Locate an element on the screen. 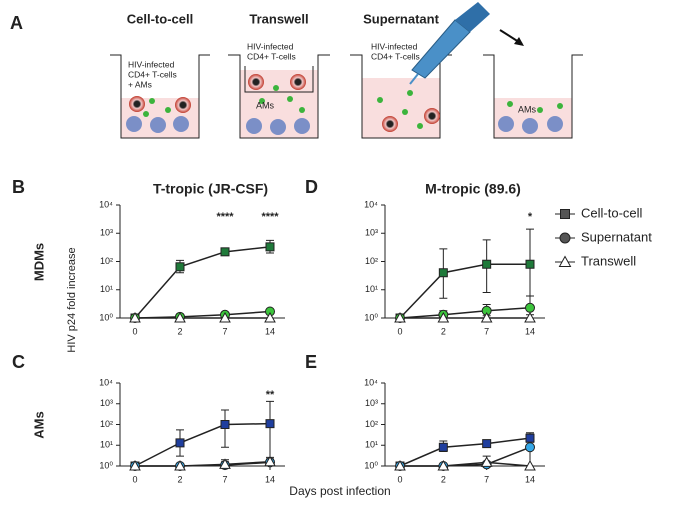  row-label: AMs is located at coordinates (38, 424).